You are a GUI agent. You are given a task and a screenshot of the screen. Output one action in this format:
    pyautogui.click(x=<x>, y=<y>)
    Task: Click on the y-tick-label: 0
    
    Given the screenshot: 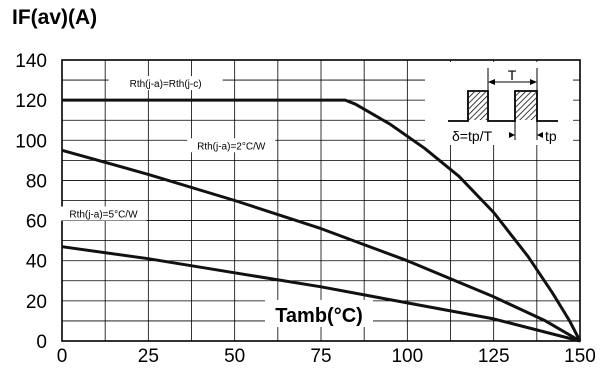 What is the action you would take?
    pyautogui.click(x=41, y=342)
    